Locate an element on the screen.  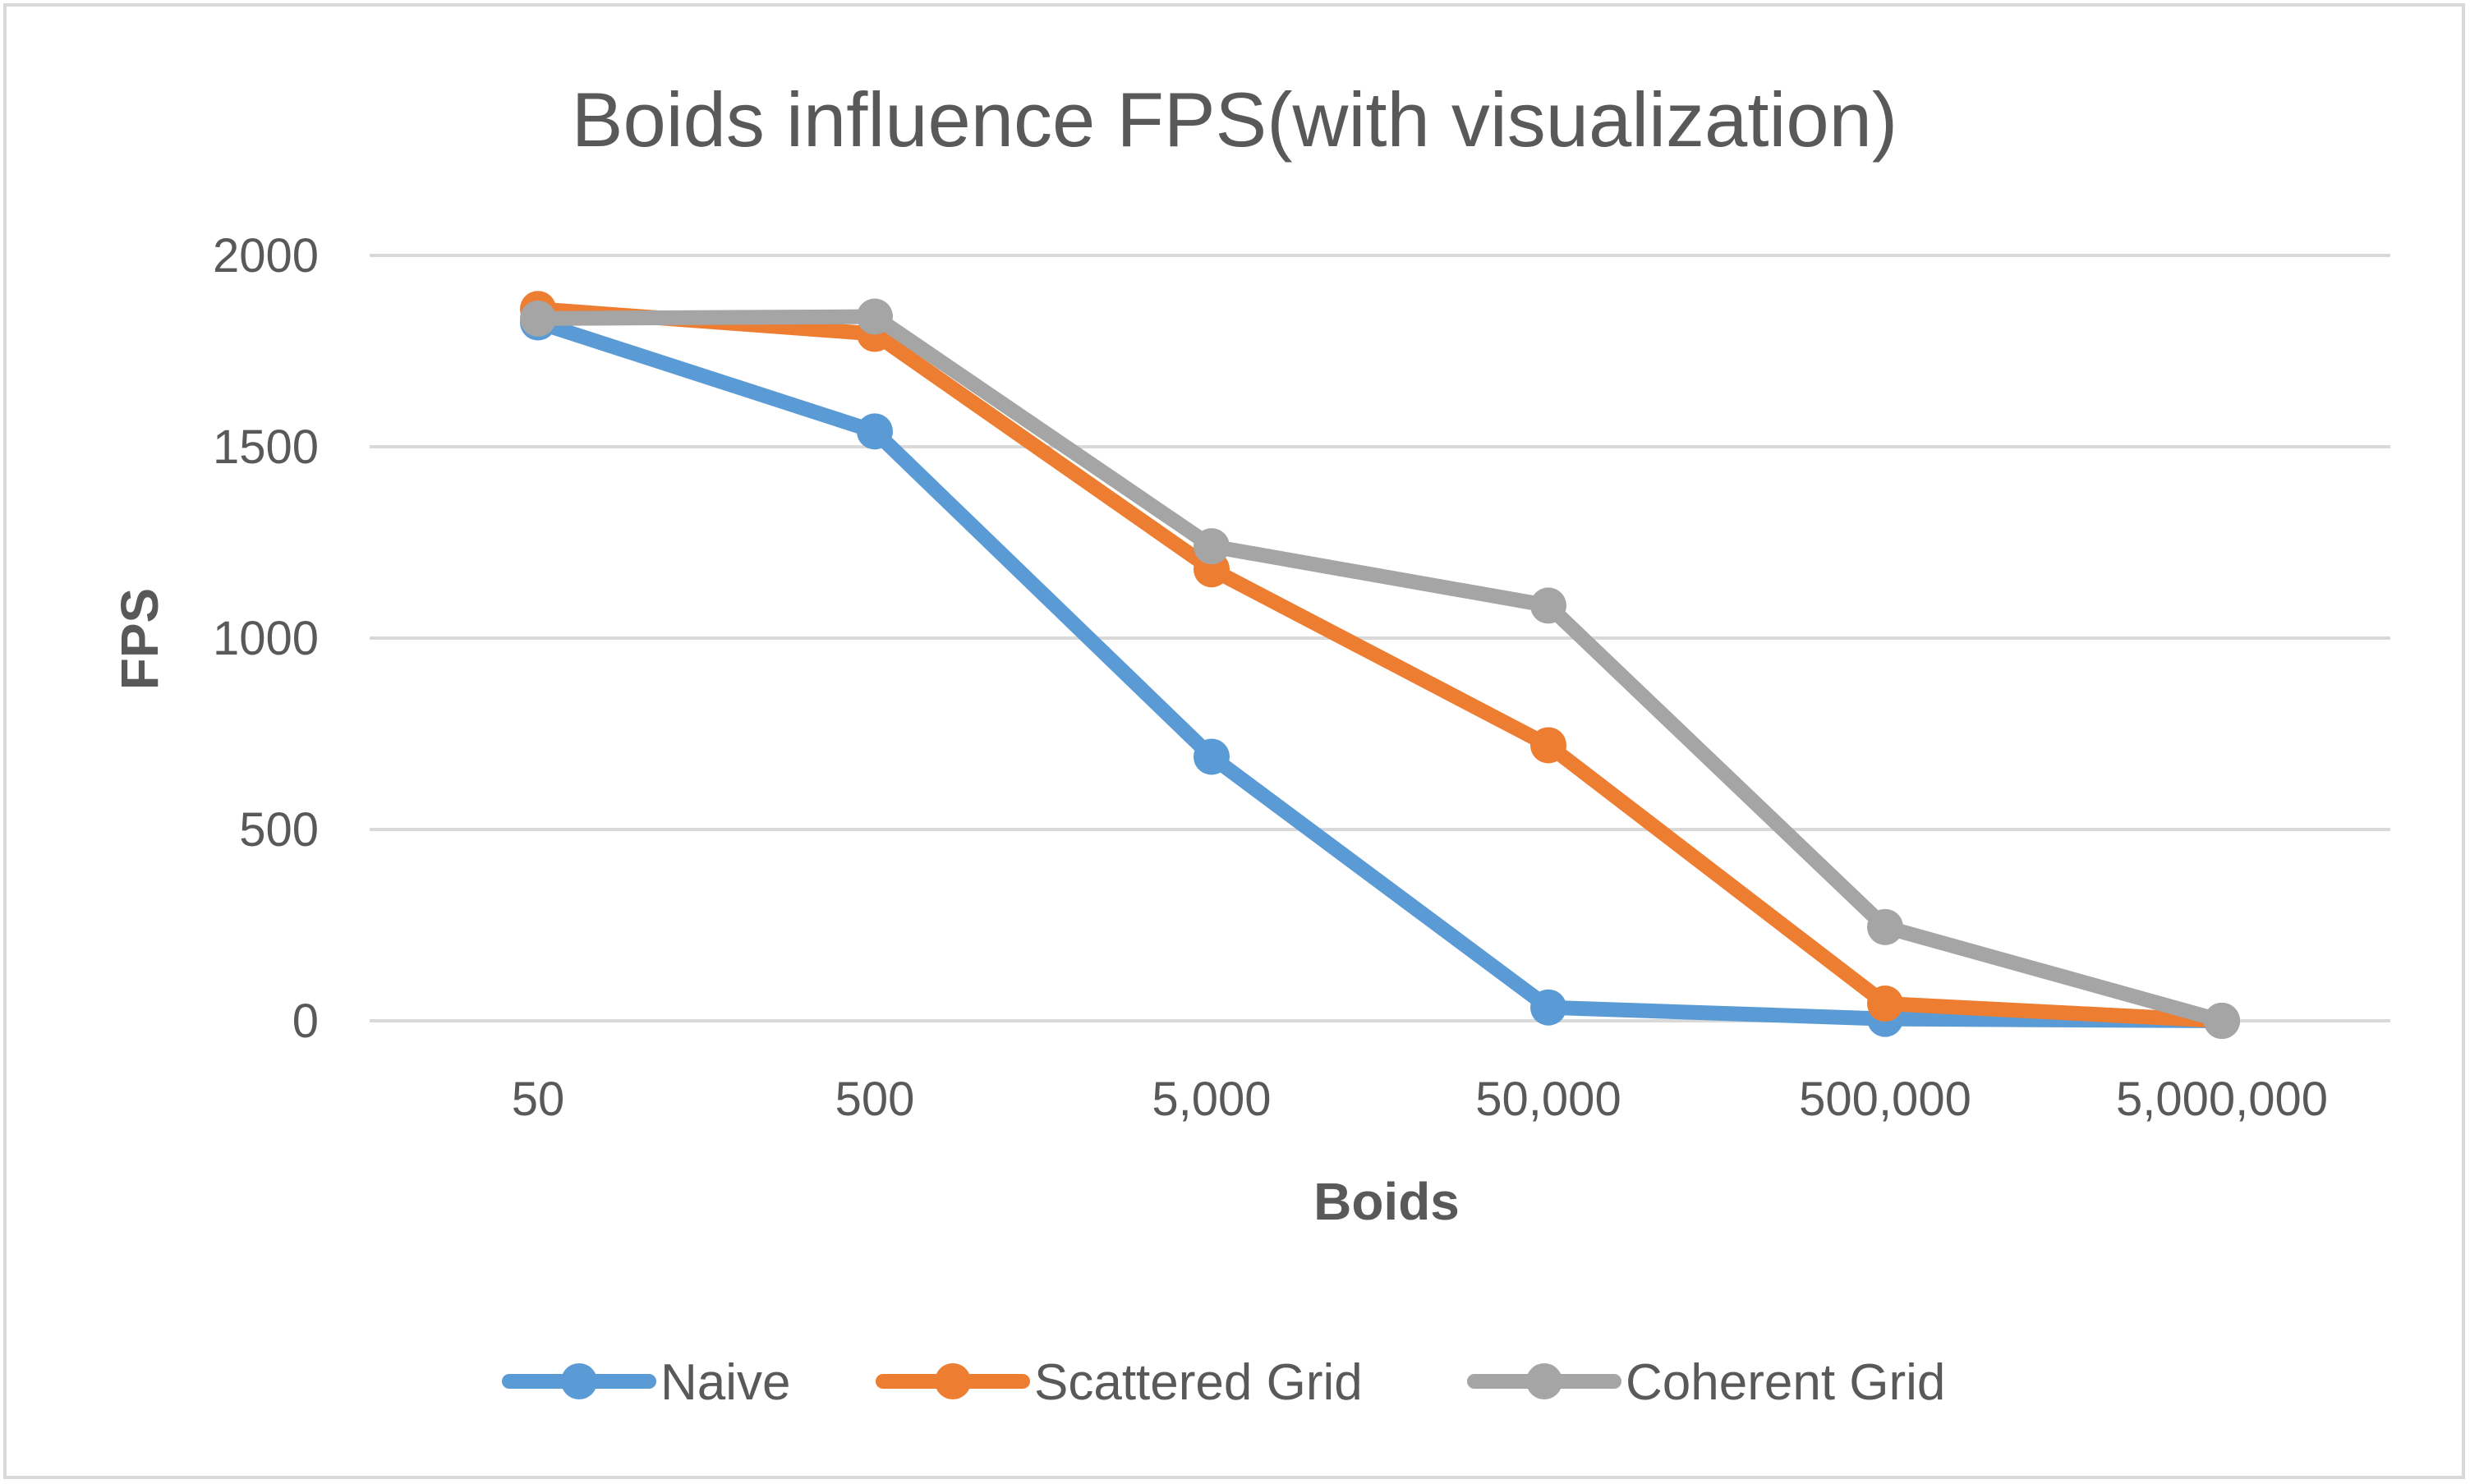
x-tick-label: 5,000,000 is located at coordinates (2222, 1100).